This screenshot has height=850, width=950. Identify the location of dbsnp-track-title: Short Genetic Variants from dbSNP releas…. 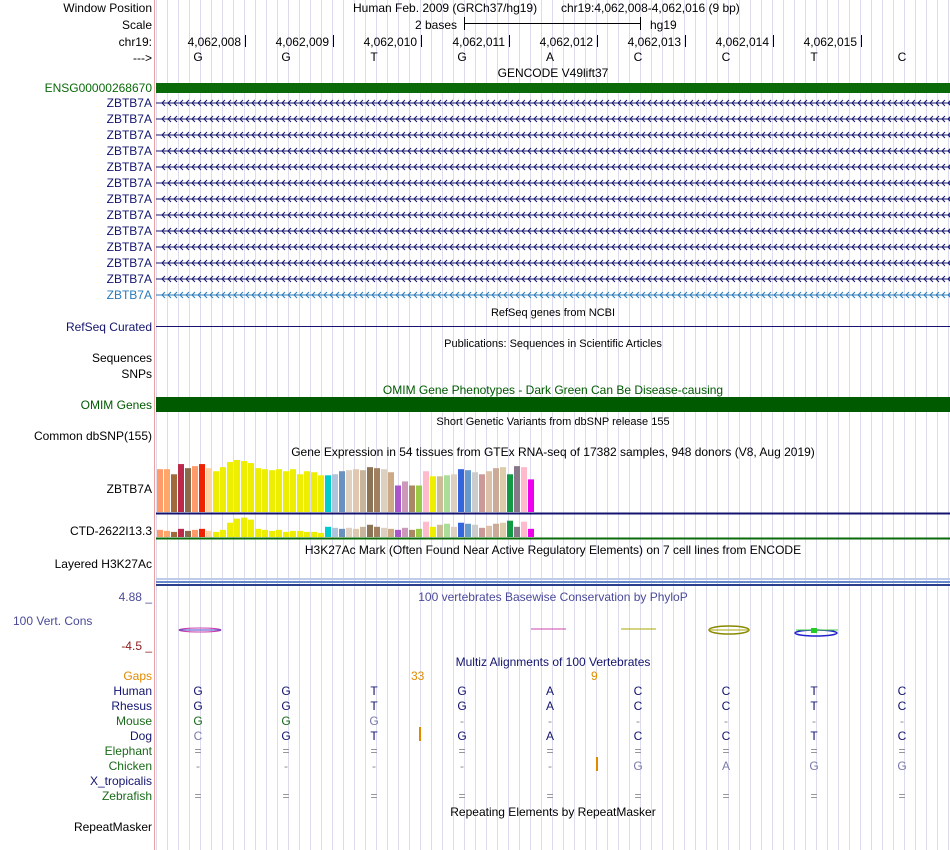
(553, 422).